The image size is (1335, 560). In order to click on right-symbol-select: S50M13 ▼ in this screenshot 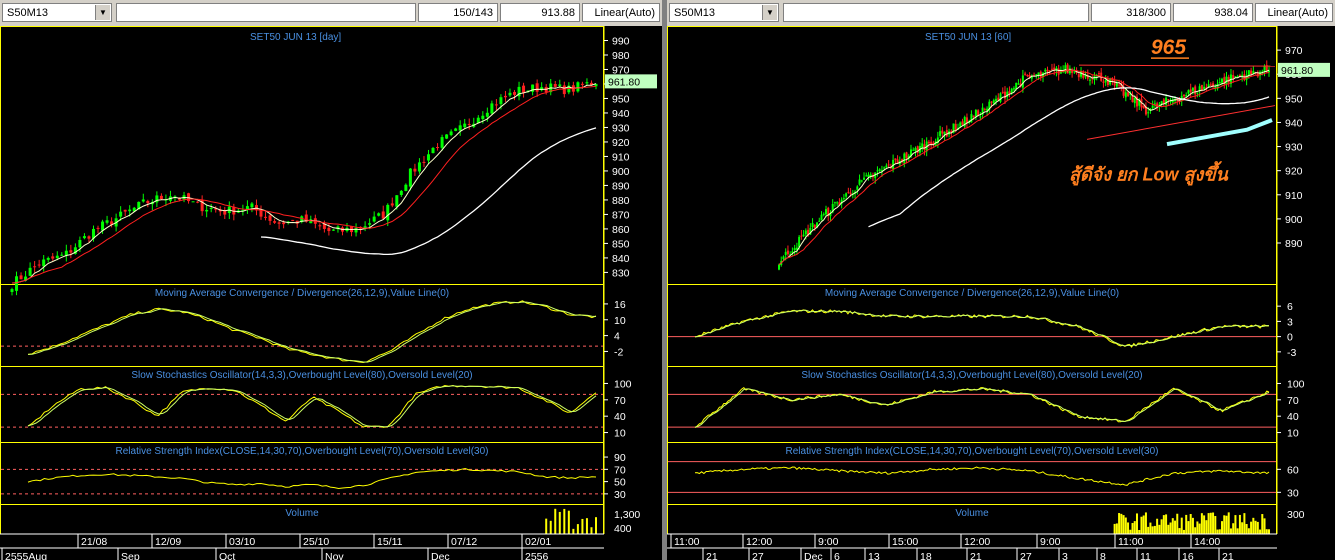, I will do `click(724, 12)`.